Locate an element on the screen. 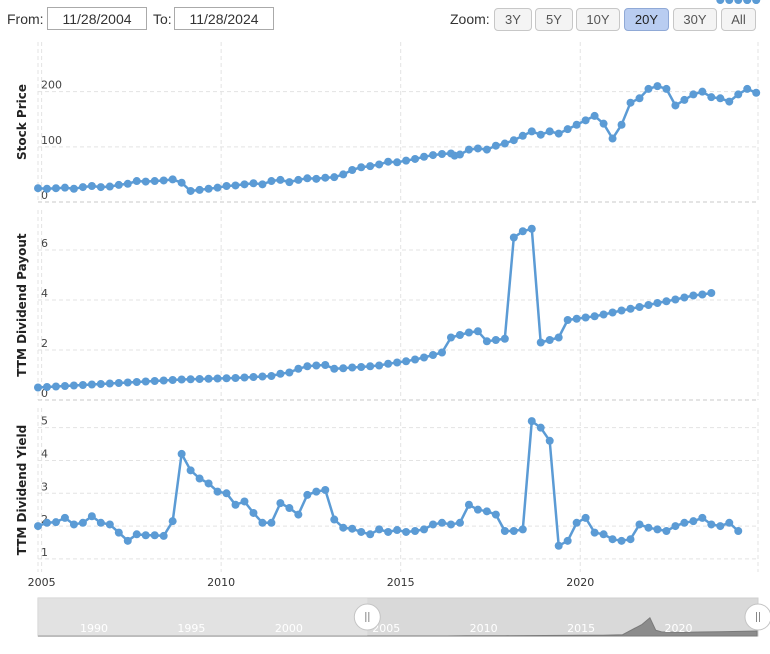 The height and width of the screenshot is (654, 770). navigator-tick-label: 2015 is located at coordinates (581, 628).